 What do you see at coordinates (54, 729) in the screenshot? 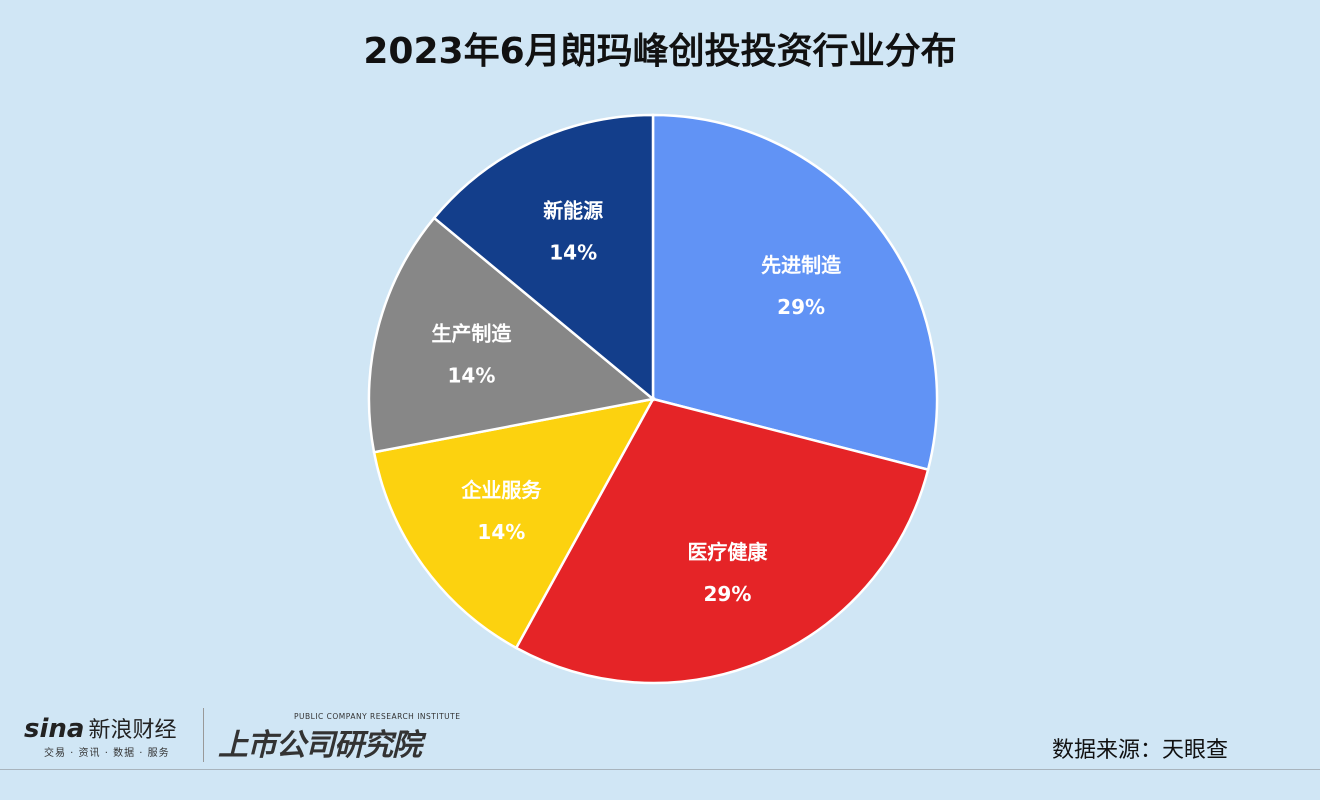
I see `sina-wordmark: sina` at bounding box center [54, 729].